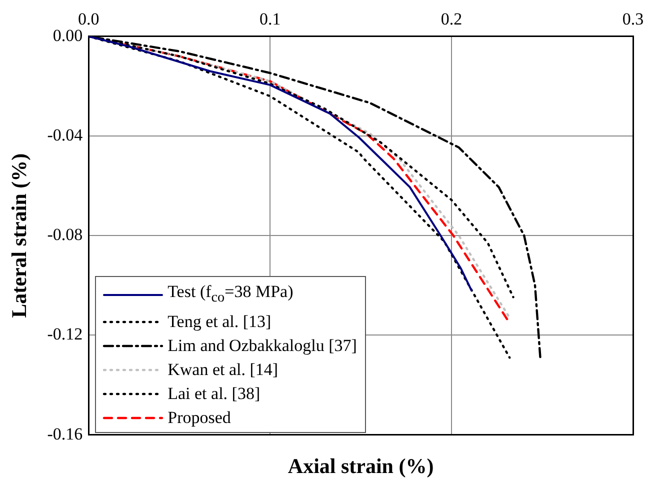 This screenshot has height=490, width=661. What do you see at coordinates (451, 19) in the screenshot?
I see `x-tick-label: 0.2` at bounding box center [451, 19].